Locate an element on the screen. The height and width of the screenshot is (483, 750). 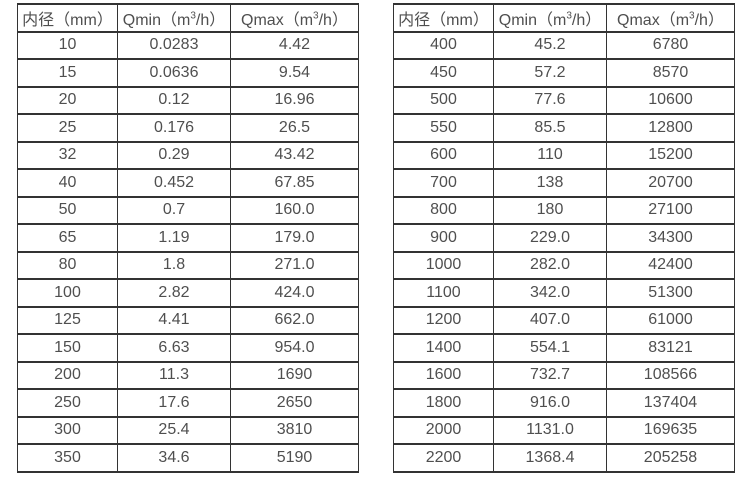
diameter-cell: 600 is located at coordinates (443, 155).